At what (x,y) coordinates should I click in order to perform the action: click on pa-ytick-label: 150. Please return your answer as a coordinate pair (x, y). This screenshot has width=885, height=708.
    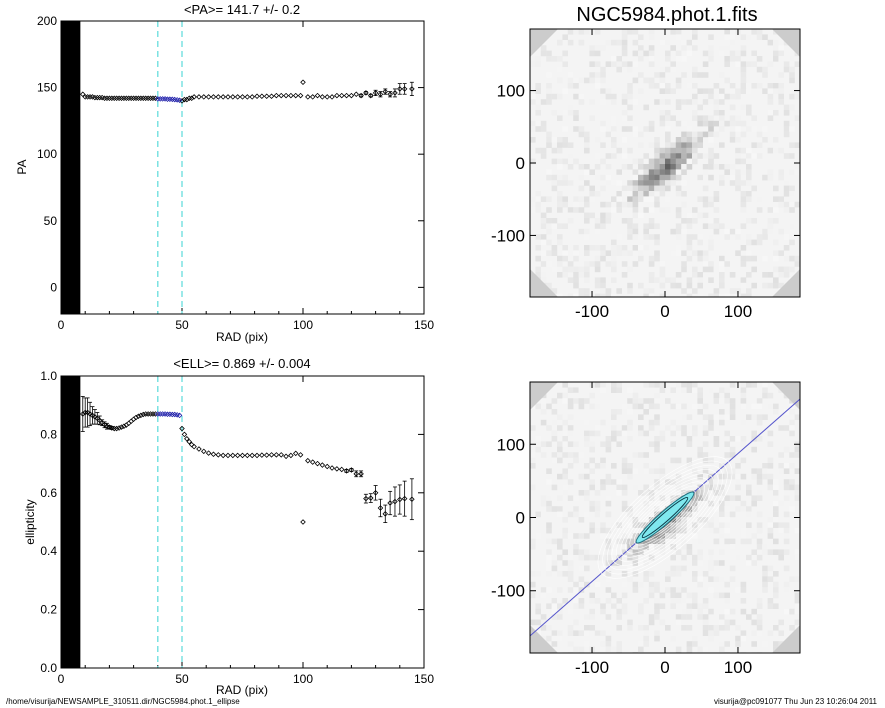
    Looking at the image, I should click on (47, 88).